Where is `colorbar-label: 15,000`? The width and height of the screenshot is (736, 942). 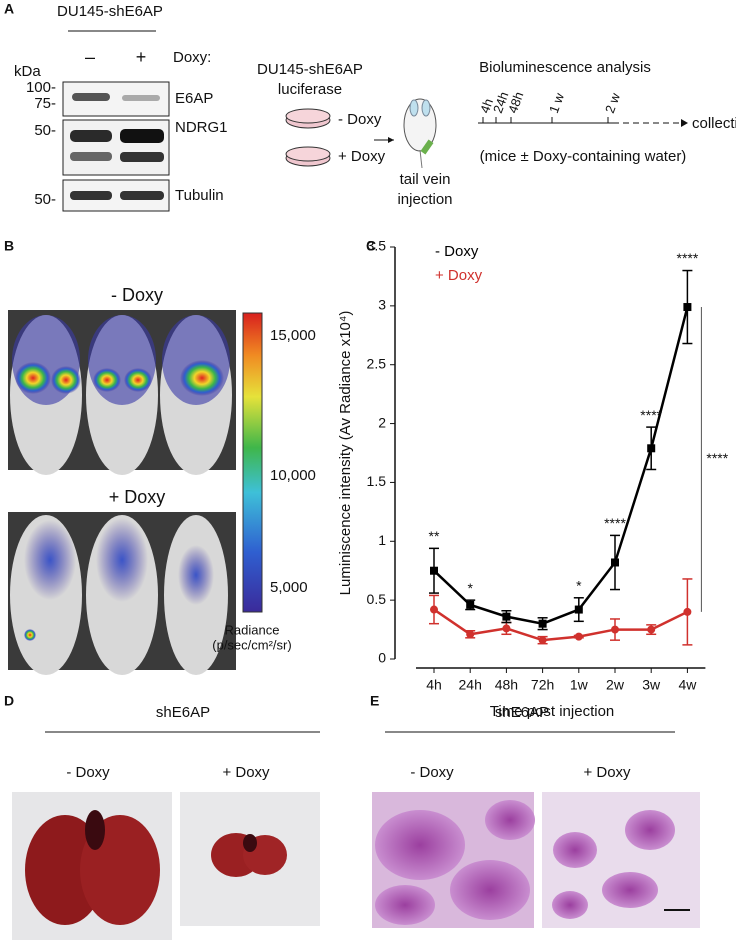
colorbar-label: 15,000 is located at coordinates (293, 335).